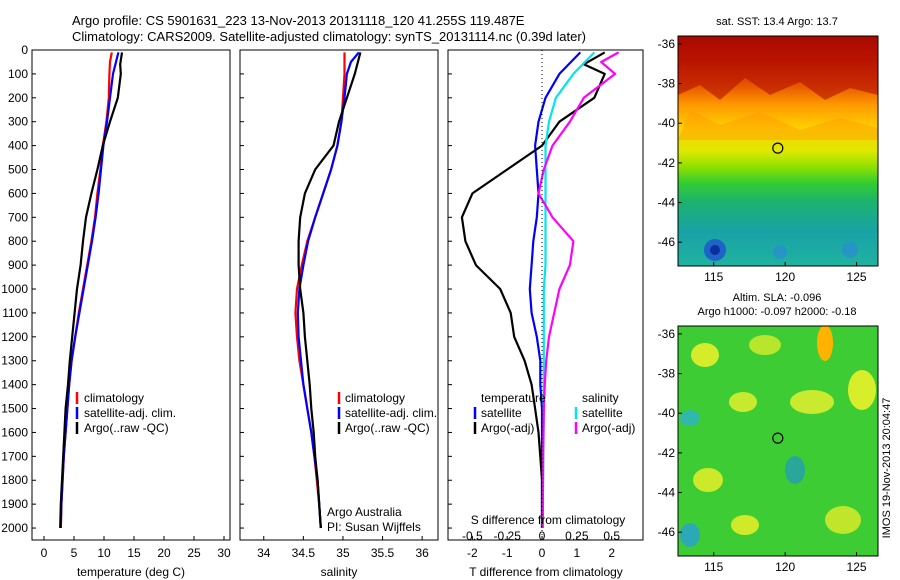  I want to click on x-tick-label: -1, so click(507, 553).